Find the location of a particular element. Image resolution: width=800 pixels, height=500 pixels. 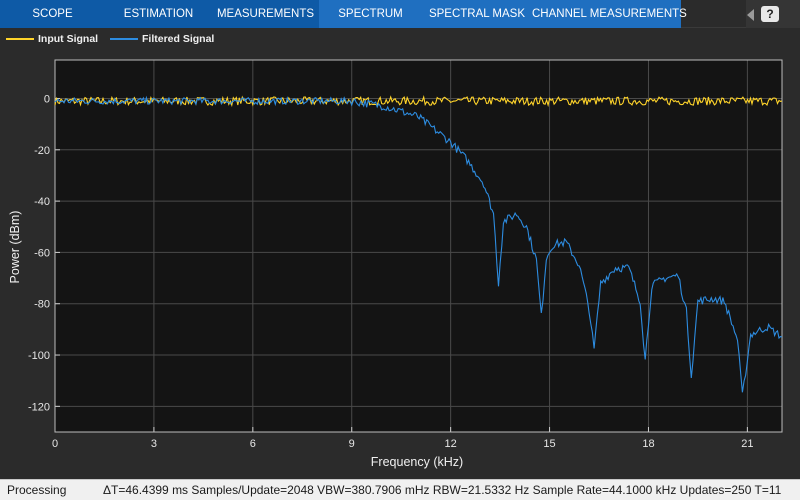

tab-spectral-mask: SPECTRAL MASK is located at coordinates (477, 14).